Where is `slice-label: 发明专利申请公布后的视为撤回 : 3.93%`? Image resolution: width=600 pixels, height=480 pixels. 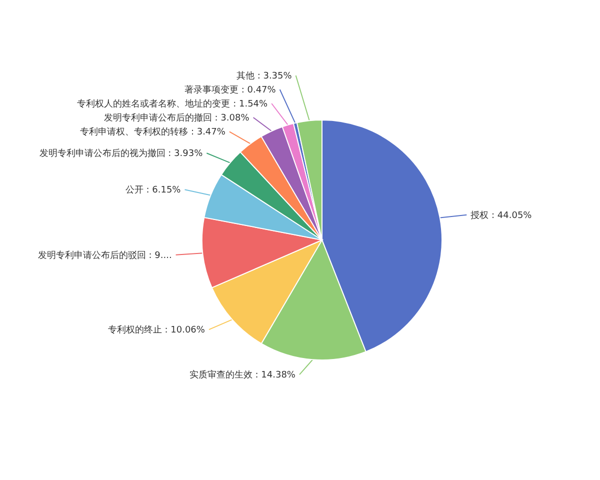 slice-label: 发明专利申请公布后的视为撤回 : 3.93% is located at coordinates (121, 154).